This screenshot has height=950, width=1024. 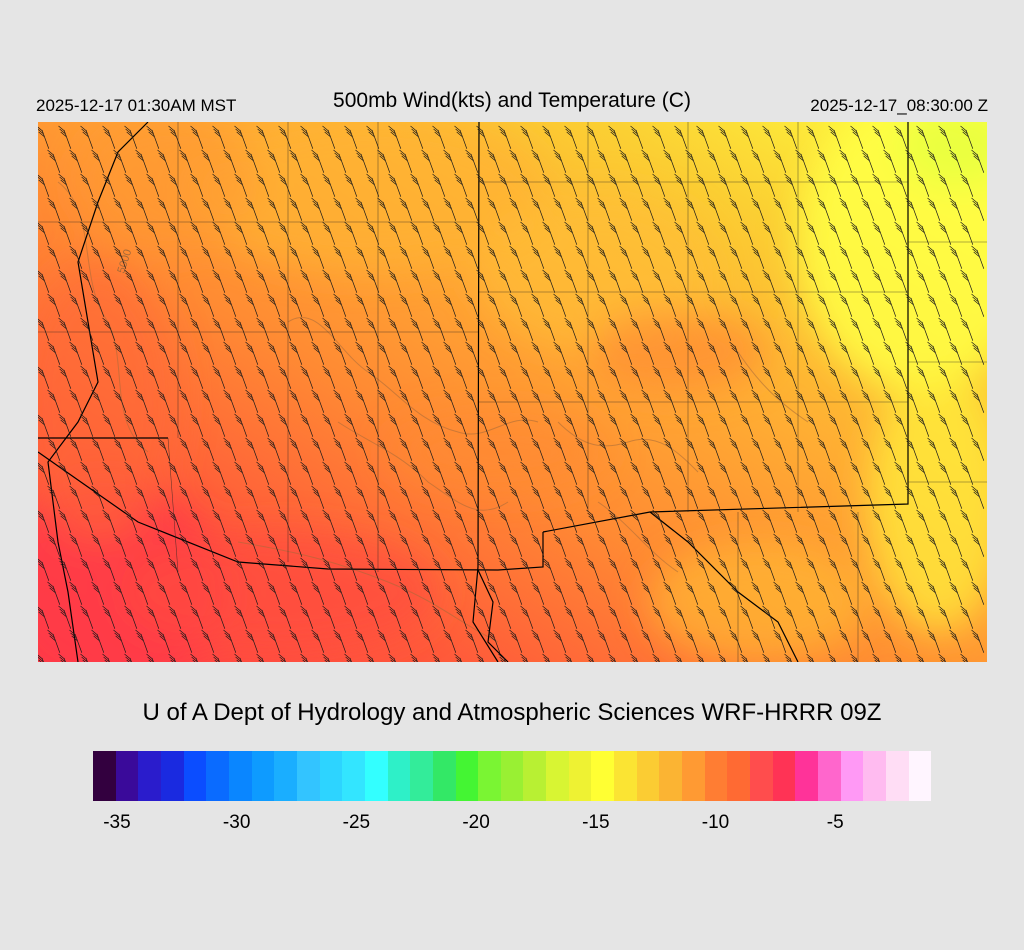 What do you see at coordinates (136, 105) in the screenshot?
I see `local-time-label: 2025-12-17 01:30AM MST` at bounding box center [136, 105].